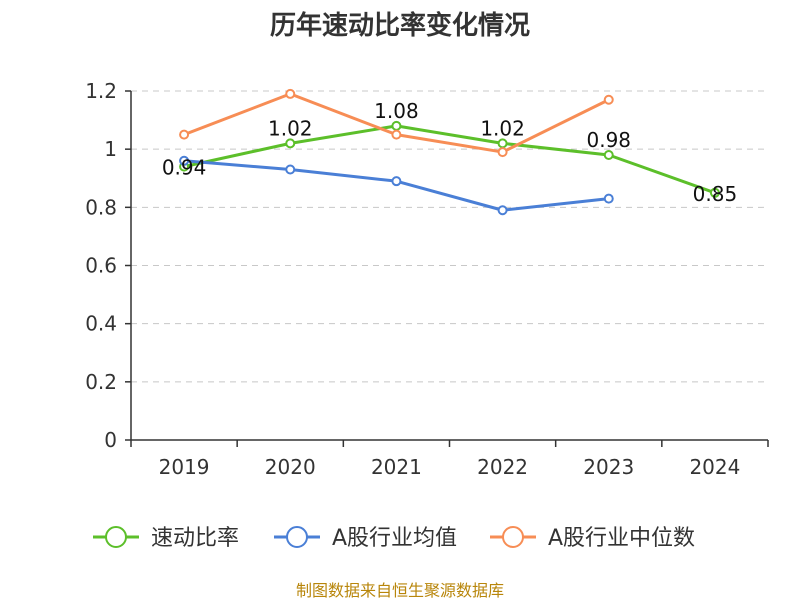  I want to click on series-layer, so click(449, 152).